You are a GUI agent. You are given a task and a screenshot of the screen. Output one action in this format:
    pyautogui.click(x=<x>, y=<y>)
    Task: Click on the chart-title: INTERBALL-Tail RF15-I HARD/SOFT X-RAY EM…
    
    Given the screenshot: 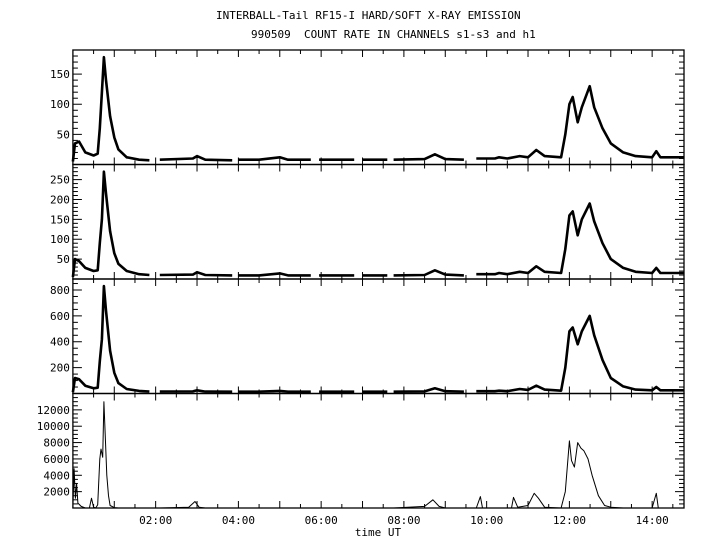 What is the action you would take?
    pyautogui.click(x=368, y=15)
    